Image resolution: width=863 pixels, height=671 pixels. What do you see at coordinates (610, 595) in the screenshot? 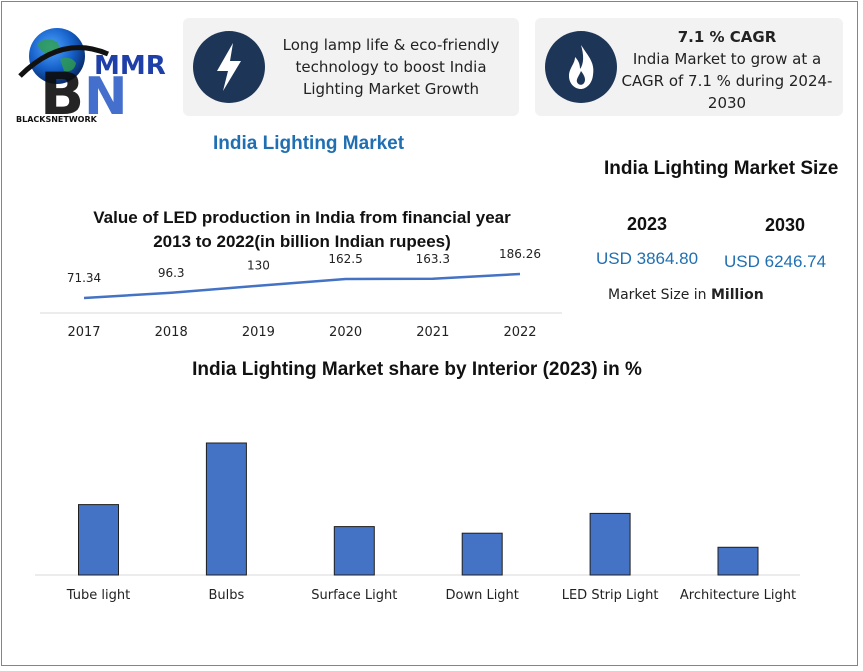
I see `bar-category-label: LED Strip Light` at bounding box center [610, 595].